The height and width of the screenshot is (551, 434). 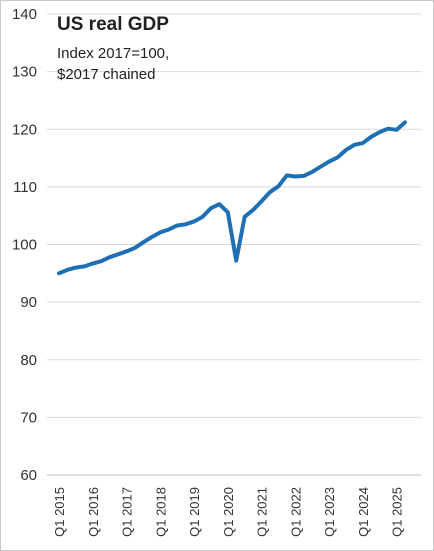 I want to click on data-point-Q4-2023, so click(x=354, y=145).